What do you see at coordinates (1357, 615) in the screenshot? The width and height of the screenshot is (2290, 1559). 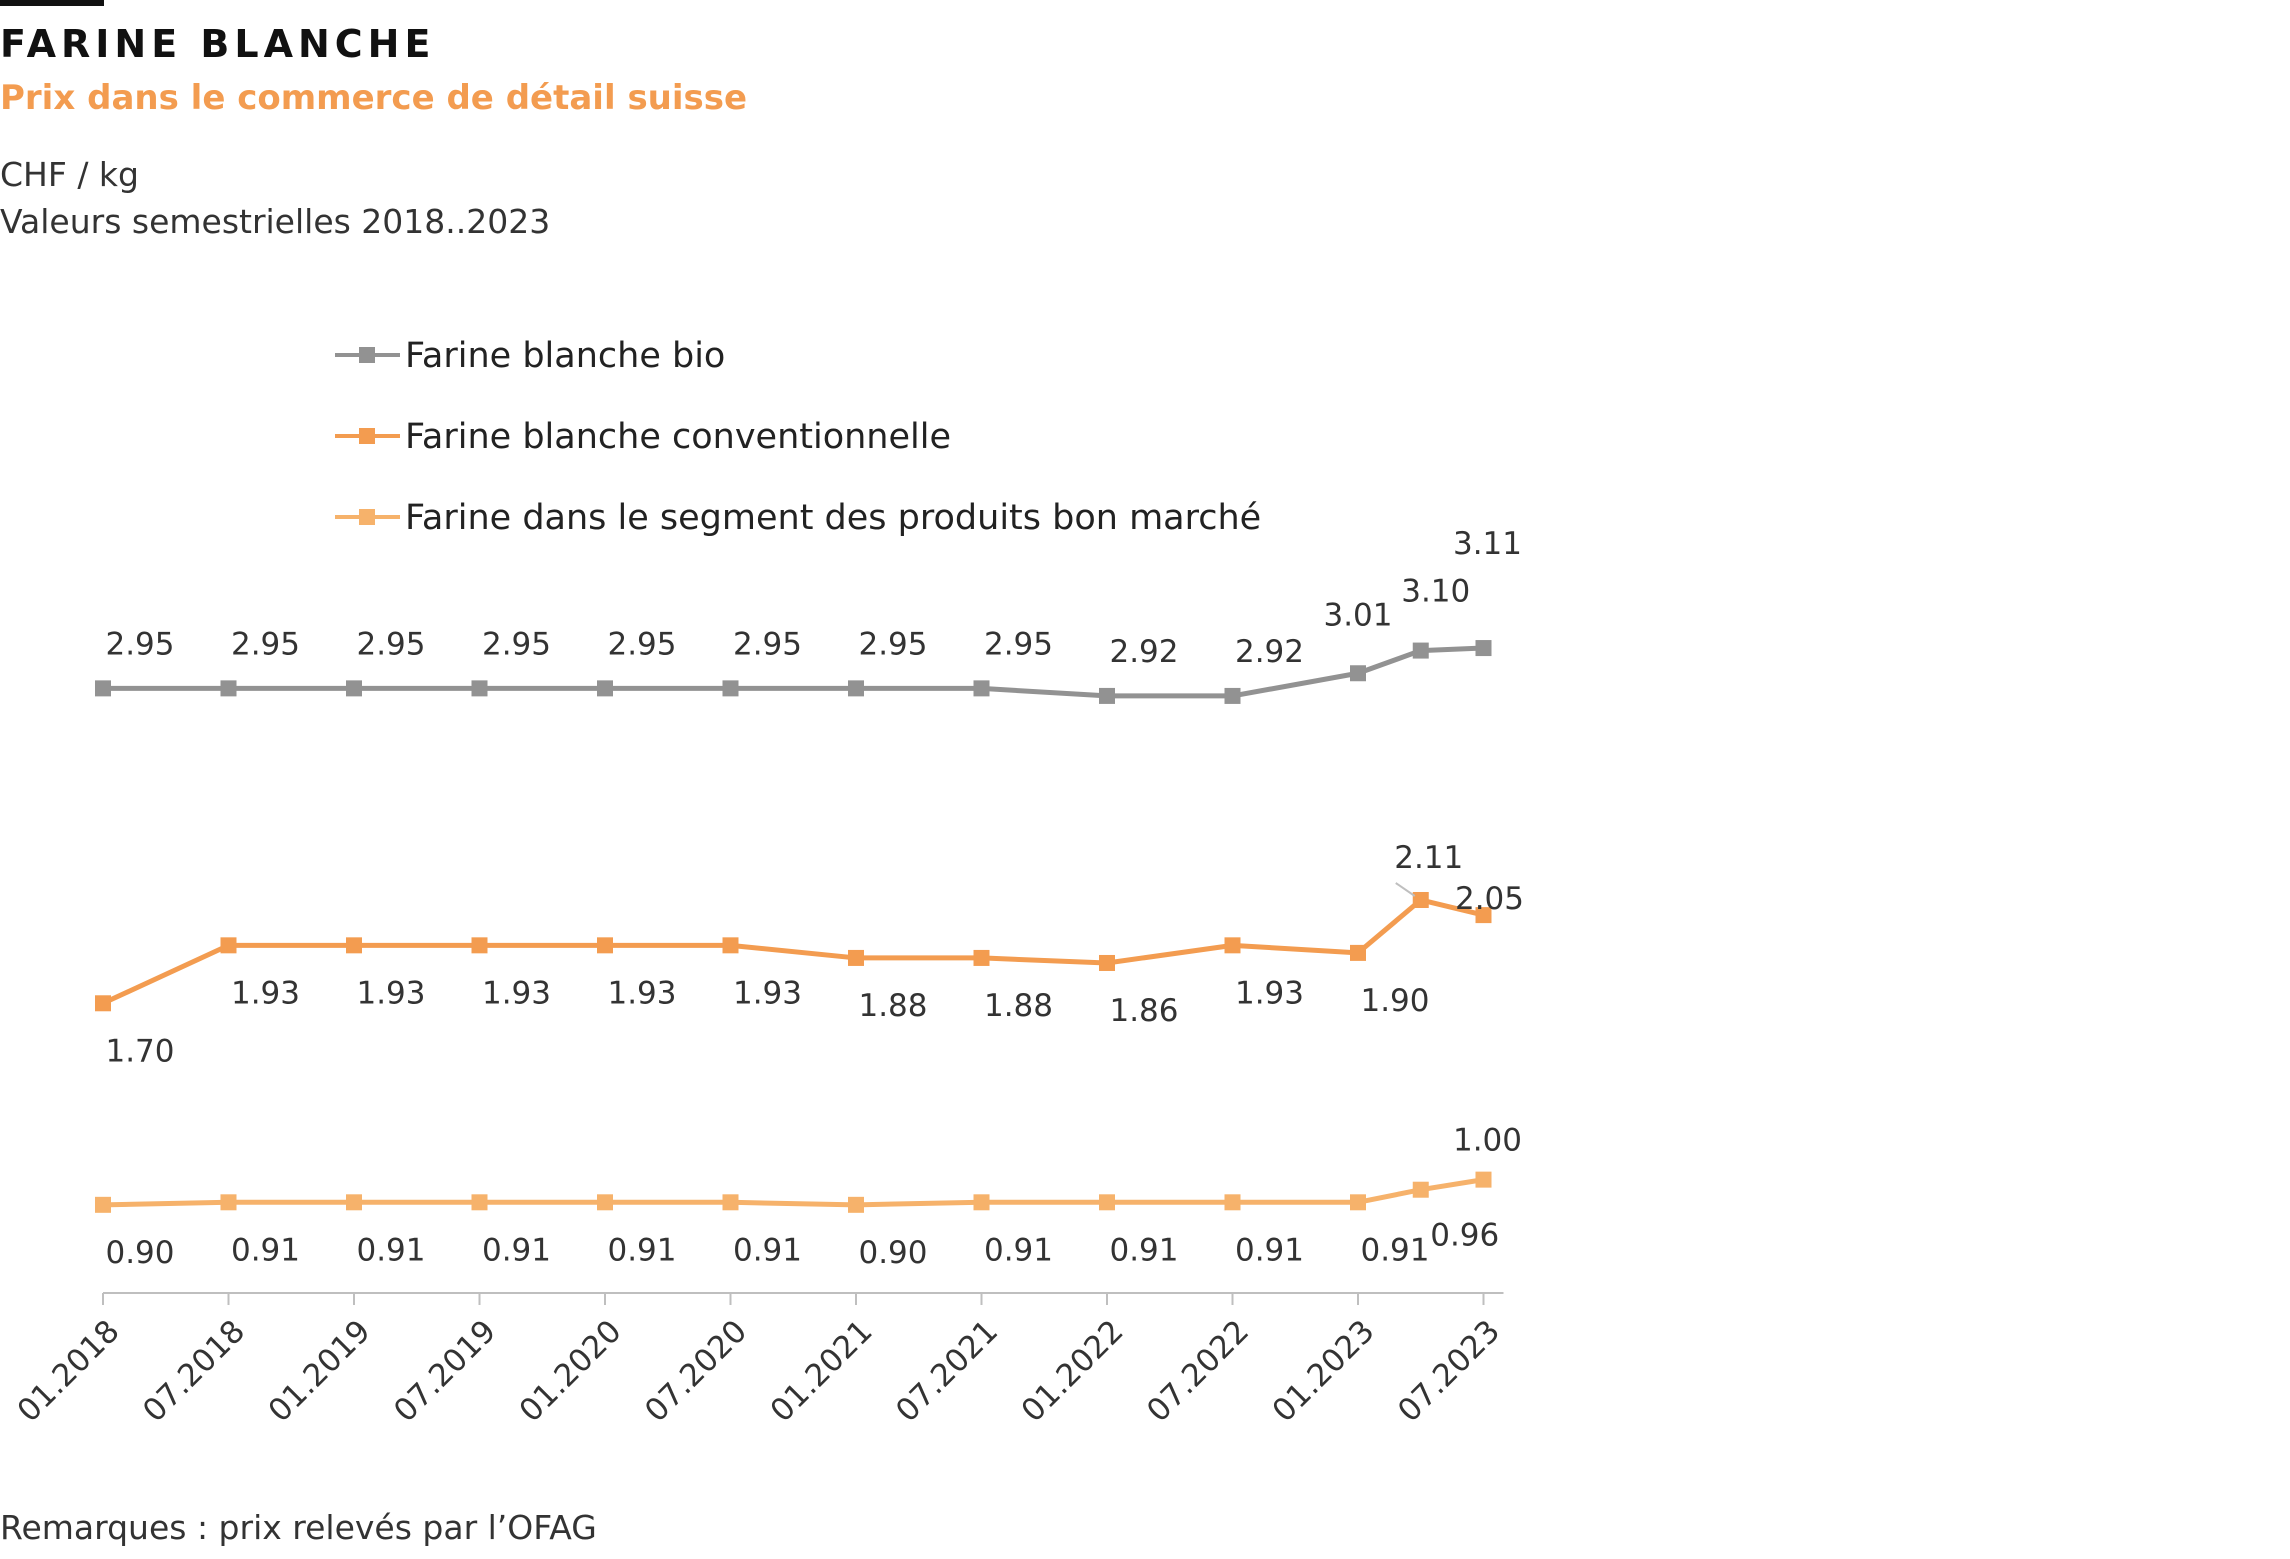 I see `data-label: 3.01` at bounding box center [1357, 615].